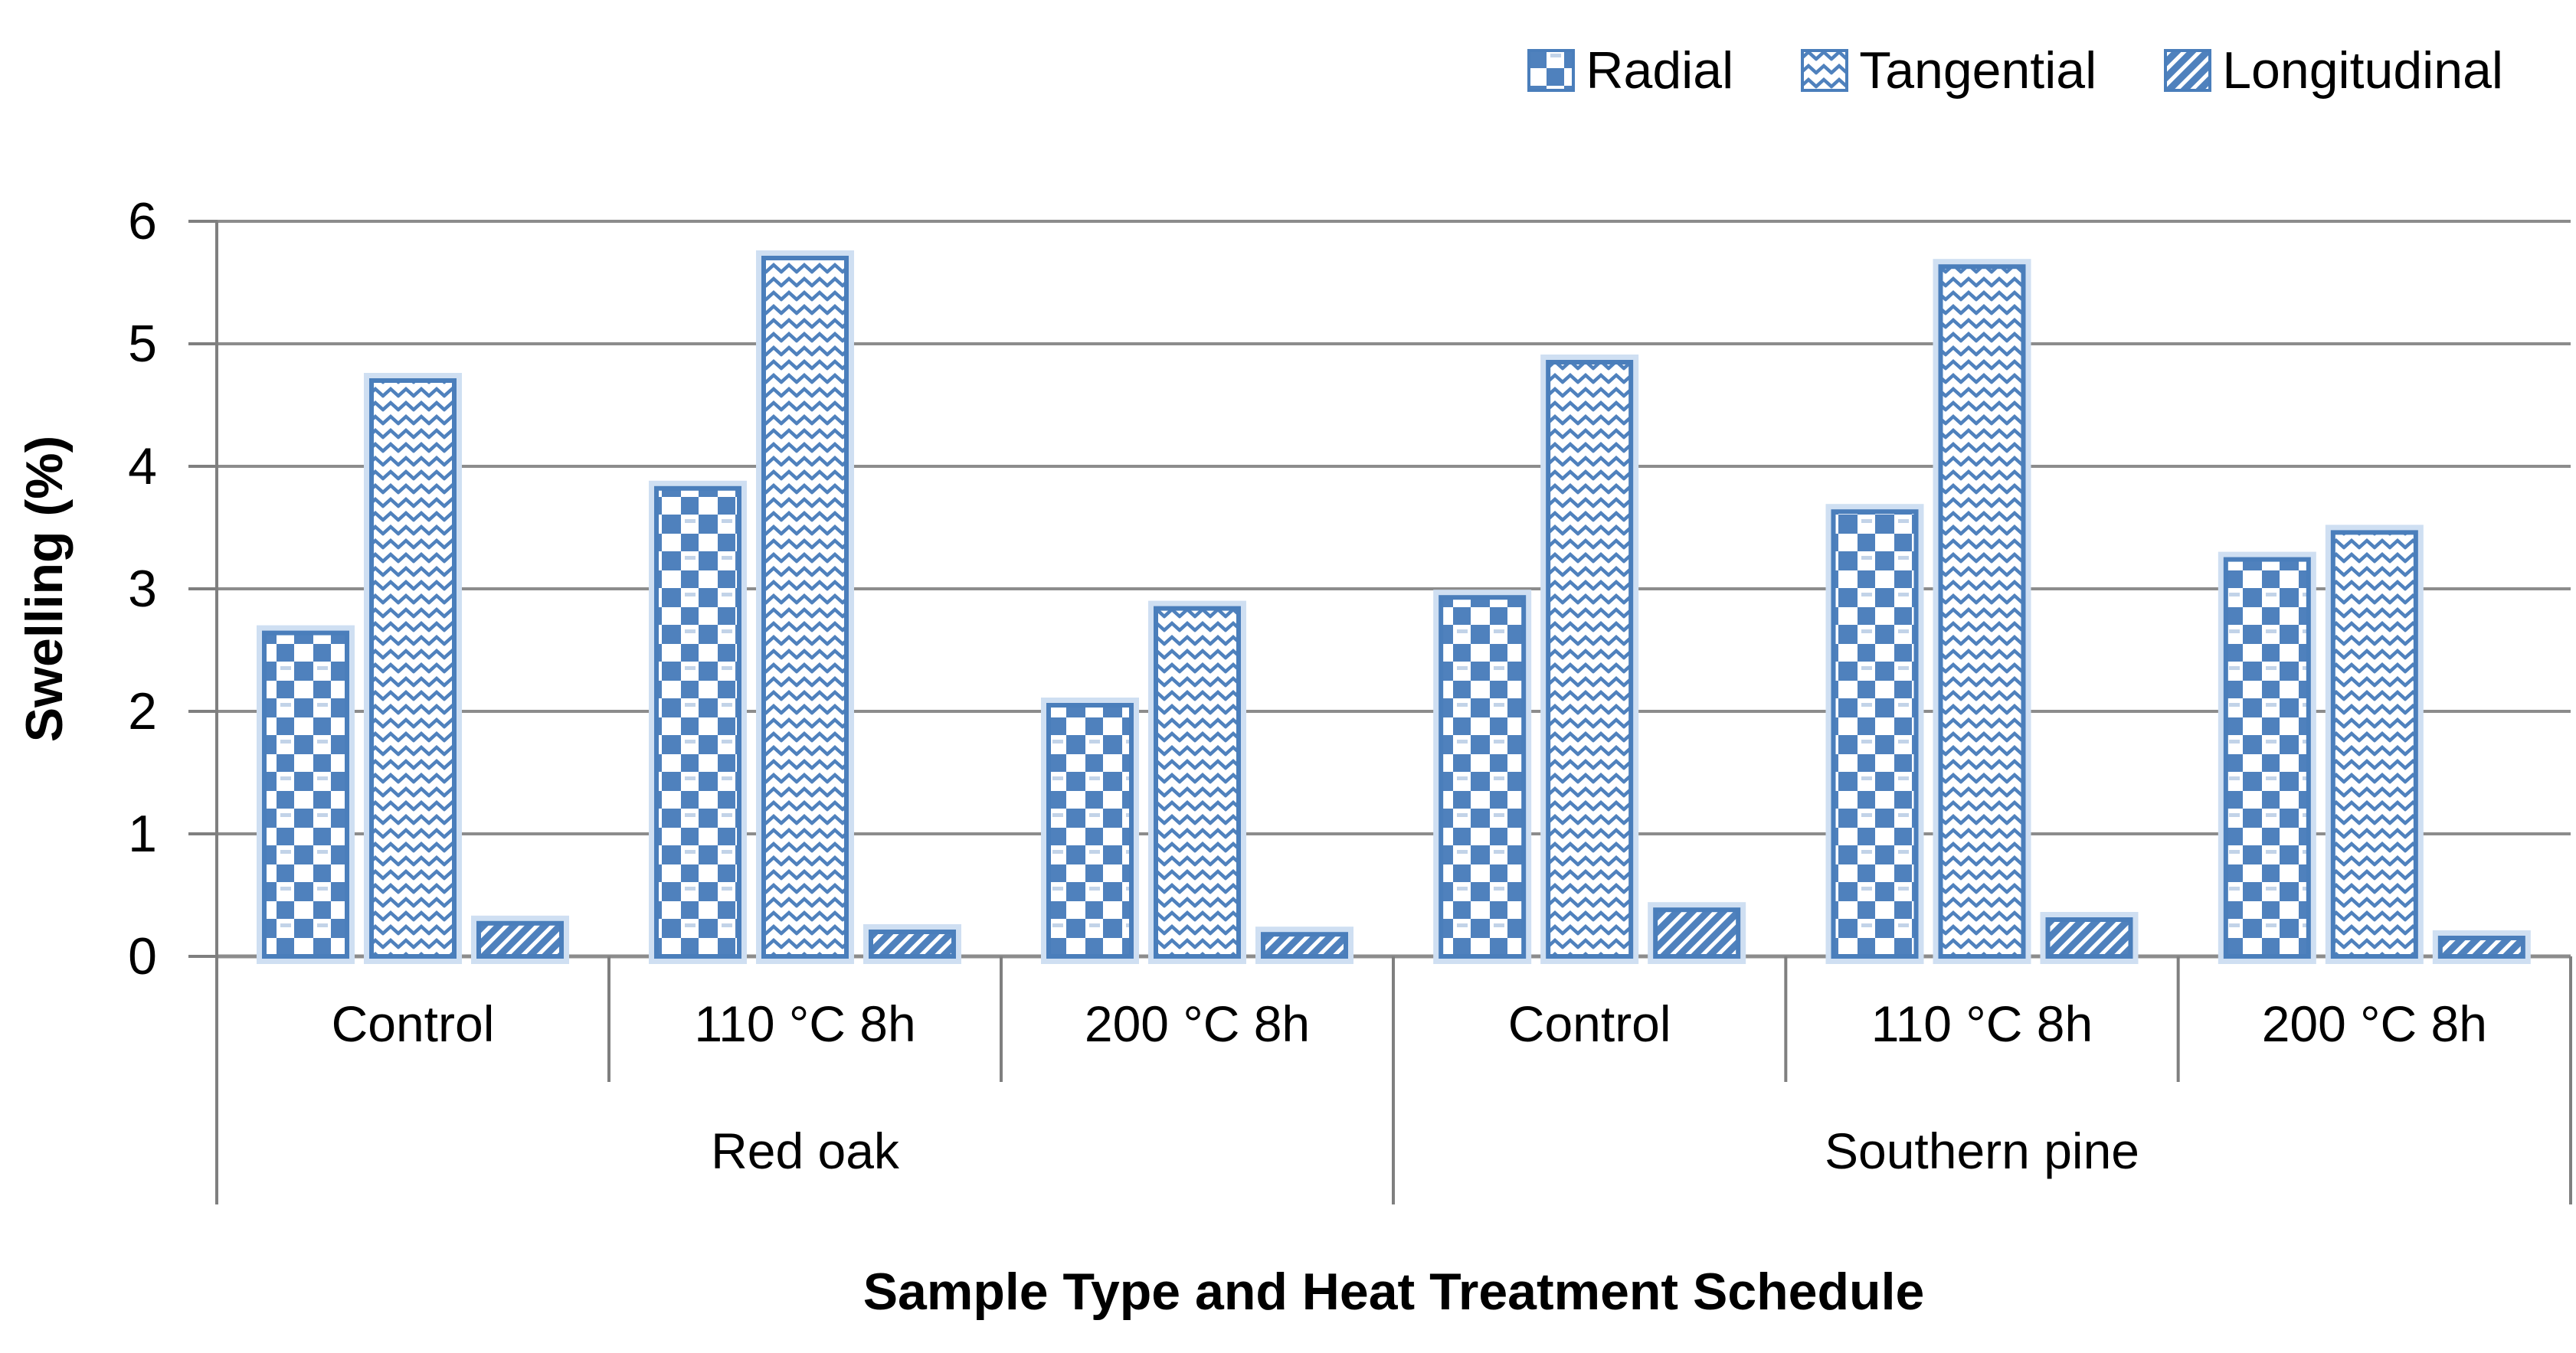 The image size is (2576, 1353). I want to click on bar-tangential-southern-pine-110-c-8h, so click(1982, 611).